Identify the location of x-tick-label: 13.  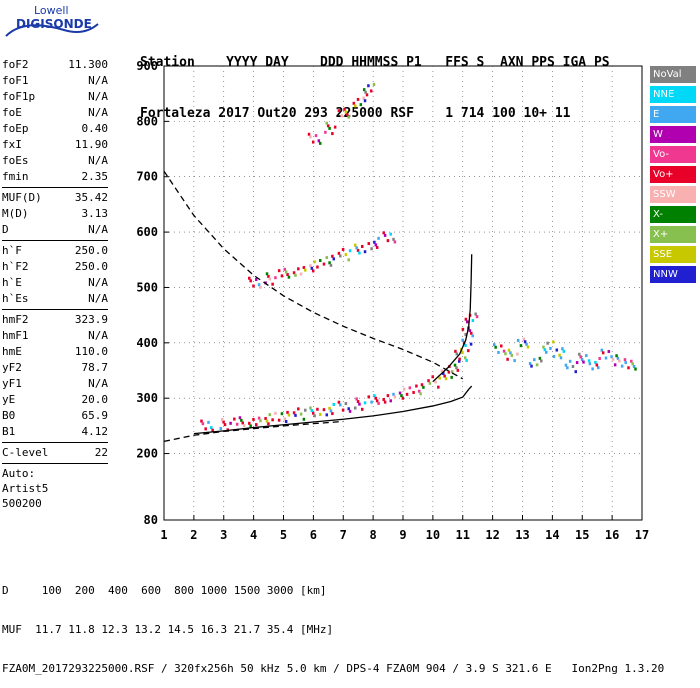
(522, 535).